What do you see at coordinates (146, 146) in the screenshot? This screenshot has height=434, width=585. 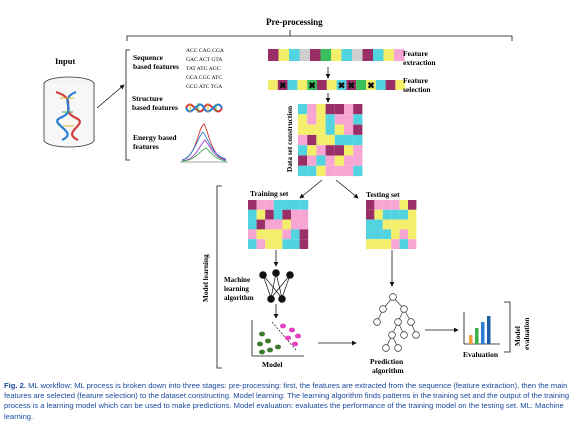 I see `energy-features-label-2: features` at bounding box center [146, 146].